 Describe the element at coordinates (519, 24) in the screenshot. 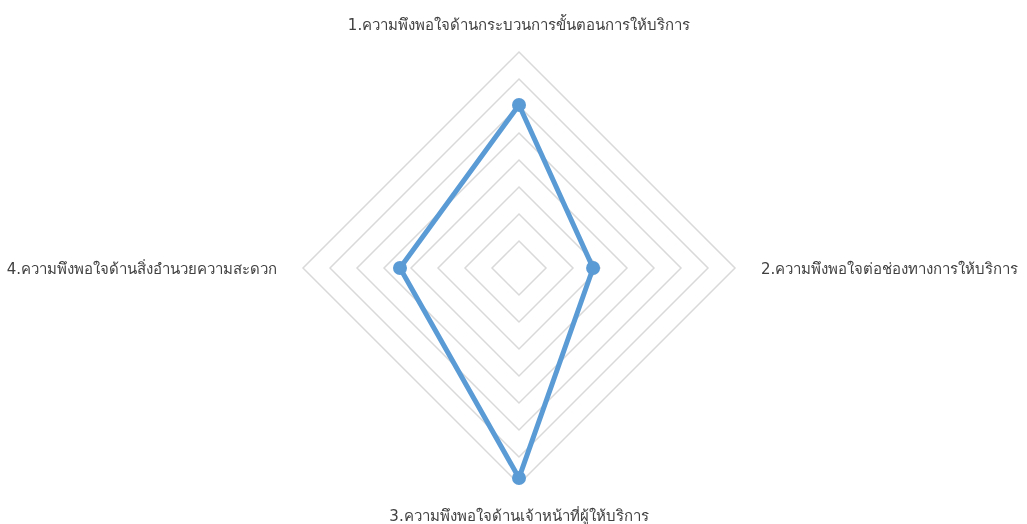

I see `spoke-label: 1.ความพึงพอใจด้านกระบวนการขั้นตอนการให้บริการ` at that location.